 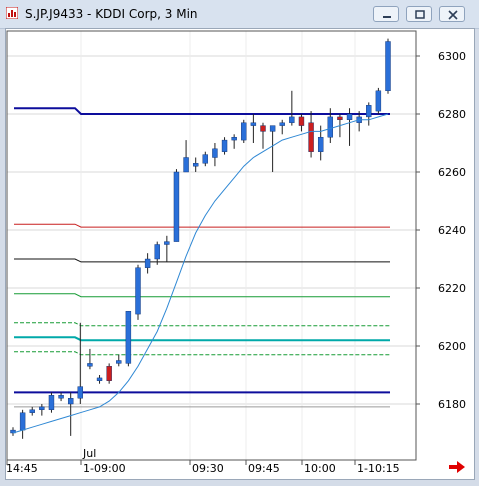 I want to click on close-button, so click(x=452, y=14).